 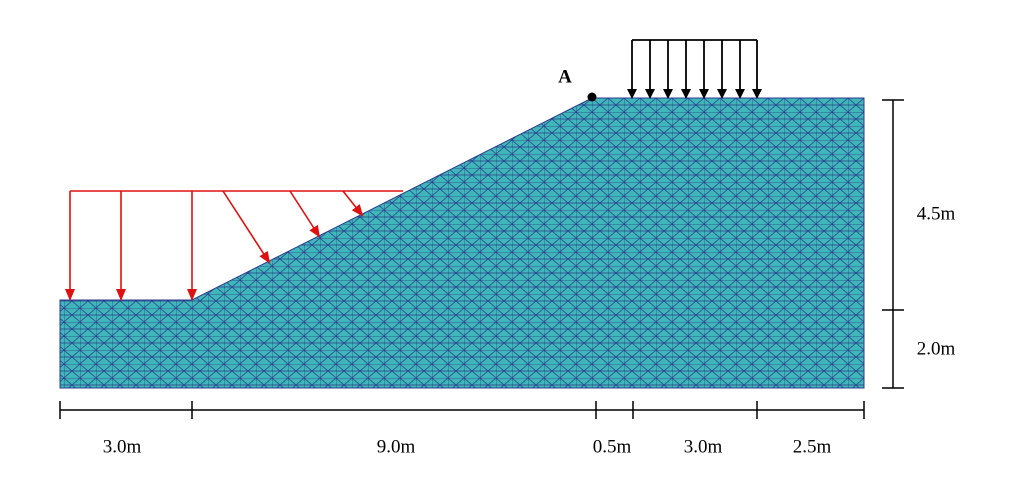 I want to click on point-a, so click(x=592, y=97).